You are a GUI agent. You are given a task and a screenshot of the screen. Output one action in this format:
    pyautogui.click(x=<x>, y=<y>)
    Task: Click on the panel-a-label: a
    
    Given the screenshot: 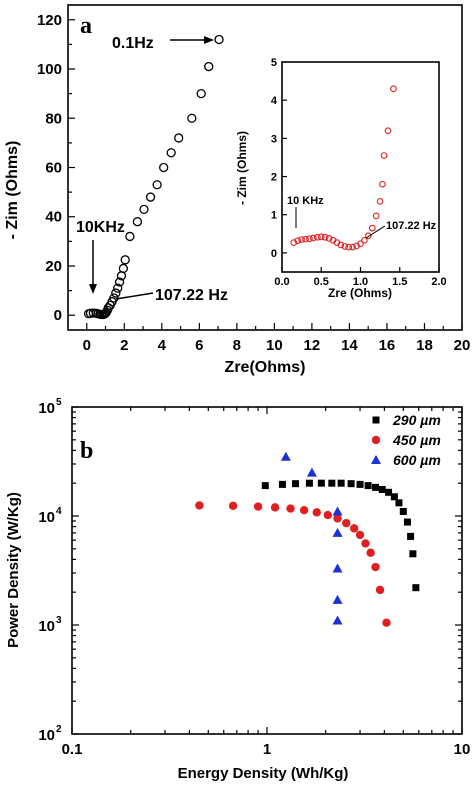 What is the action you would take?
    pyautogui.click(x=86, y=26)
    